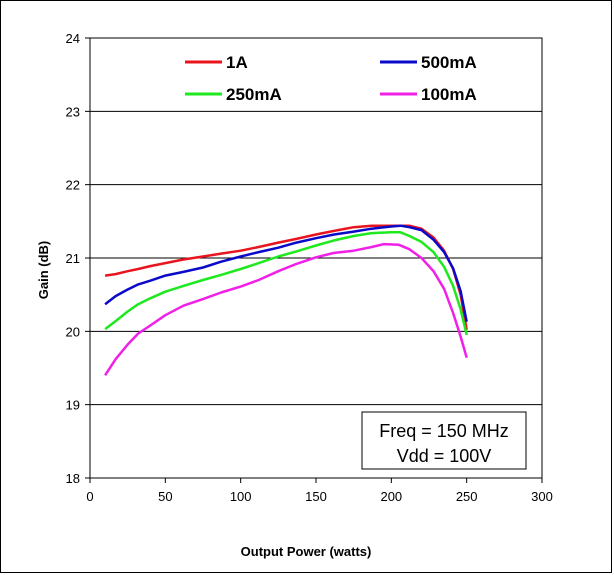 This screenshot has height=575, width=614. I want to click on legend-label: 500mA, so click(449, 62).